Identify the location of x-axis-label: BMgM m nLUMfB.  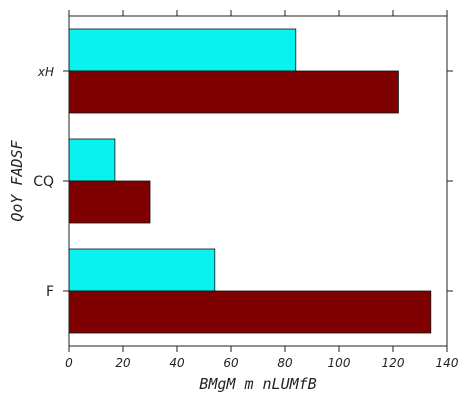
(257, 384).